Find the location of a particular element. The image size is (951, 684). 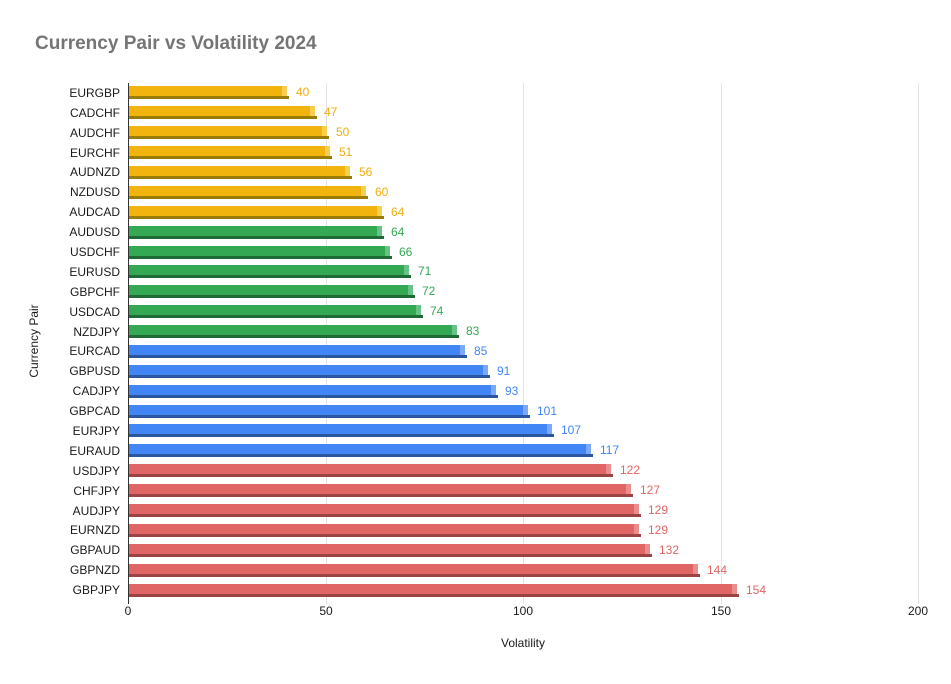

category-label: EURNZD is located at coordinates (95, 530).